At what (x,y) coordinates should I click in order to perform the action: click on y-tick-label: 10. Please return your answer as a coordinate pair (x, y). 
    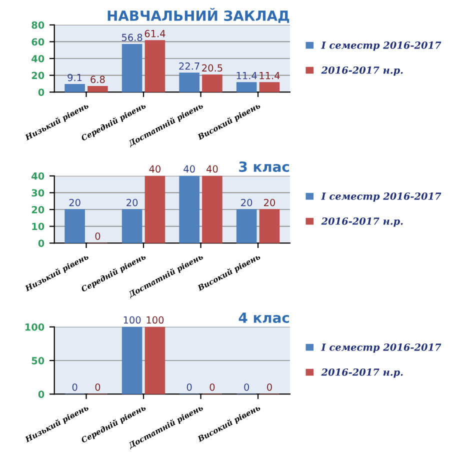
    Looking at the image, I should click on (38, 226).